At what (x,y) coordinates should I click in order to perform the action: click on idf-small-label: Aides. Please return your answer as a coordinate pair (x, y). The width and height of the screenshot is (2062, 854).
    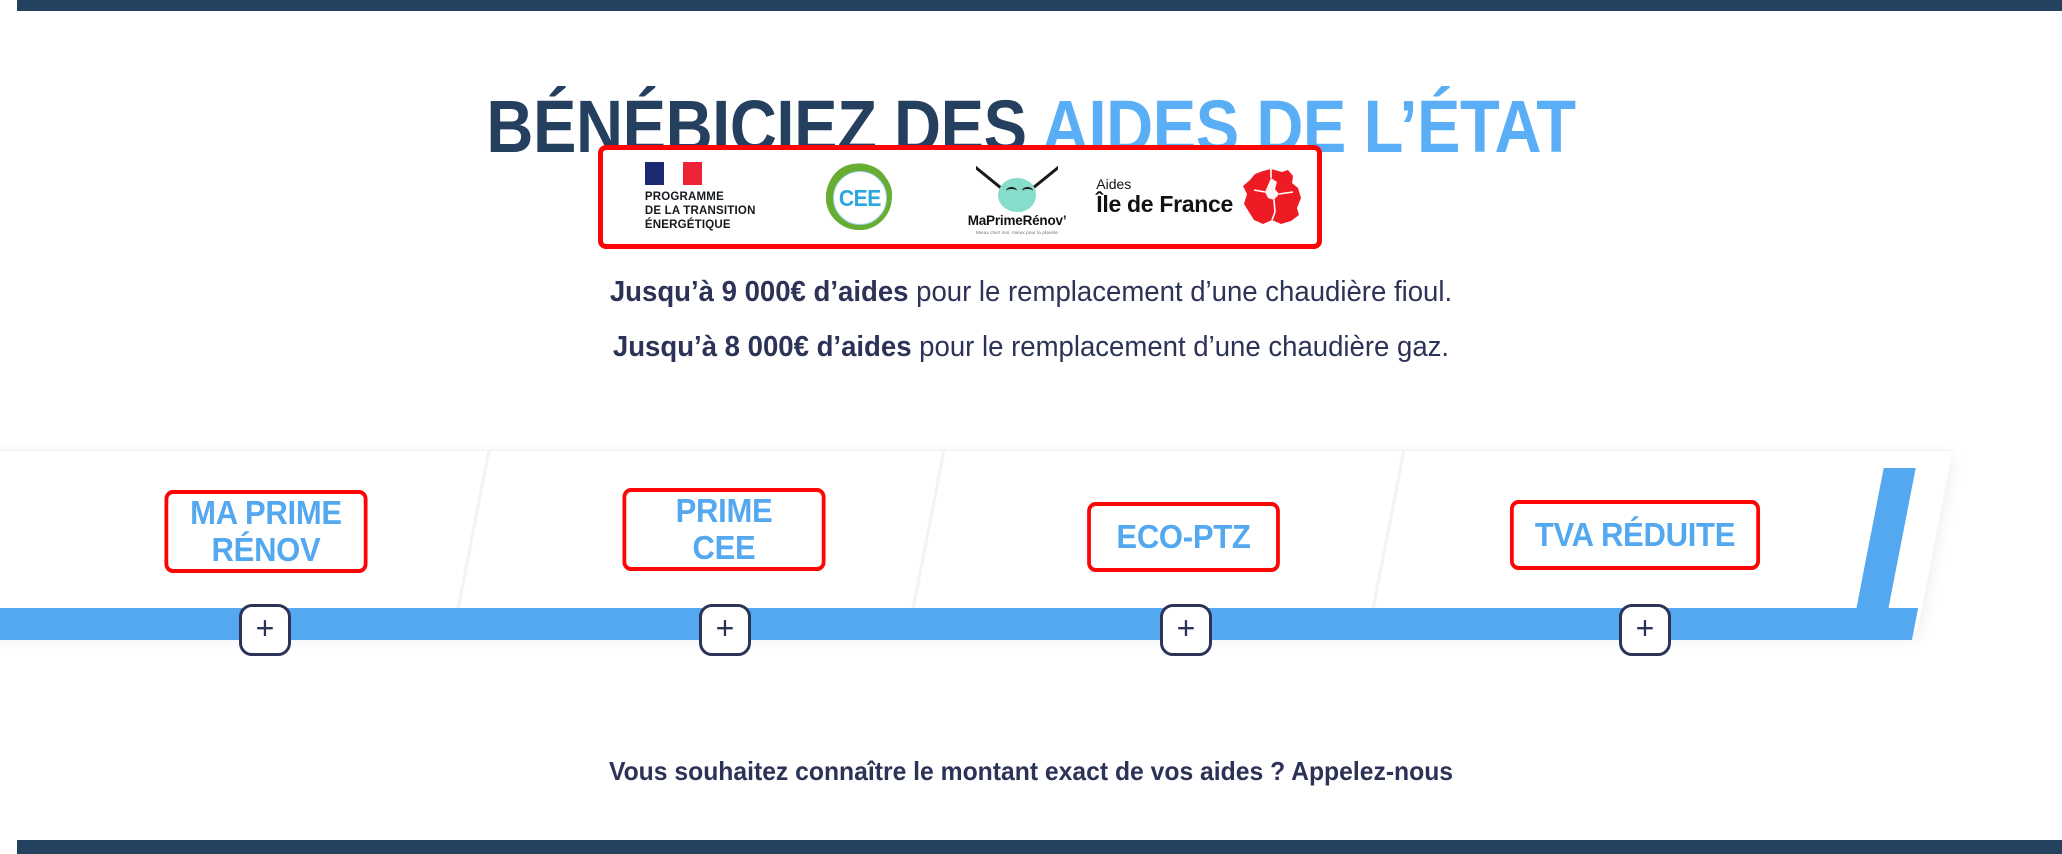
    Looking at the image, I should click on (1114, 184).